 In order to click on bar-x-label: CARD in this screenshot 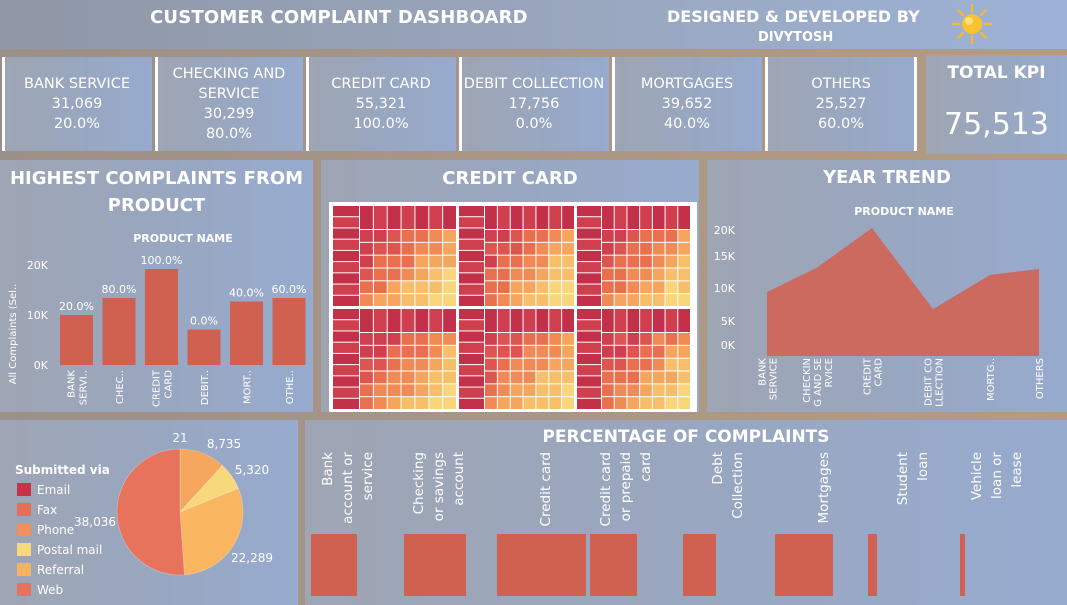, I will do `click(169, 384)`.